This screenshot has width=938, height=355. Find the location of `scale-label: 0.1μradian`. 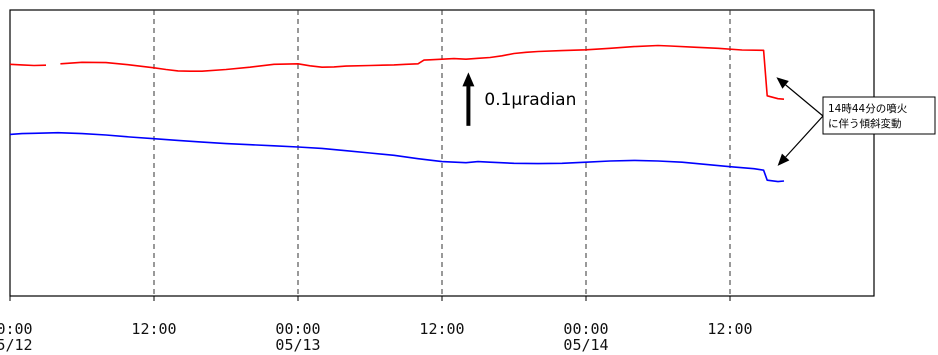

scale-label: 0.1μradian is located at coordinates (530, 100).